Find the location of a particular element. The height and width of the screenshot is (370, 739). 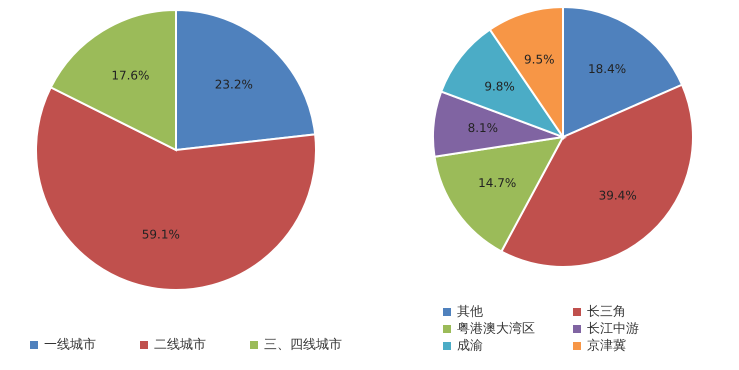

data-label: 14.7% is located at coordinates (497, 183).